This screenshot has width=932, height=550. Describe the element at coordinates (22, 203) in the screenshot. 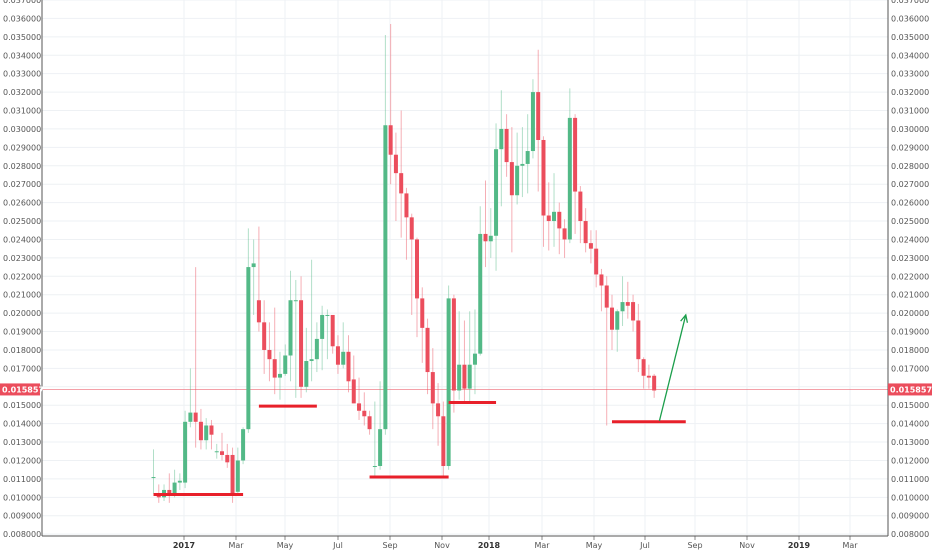

I see `y-tick-label-left: 0.026000` at that location.